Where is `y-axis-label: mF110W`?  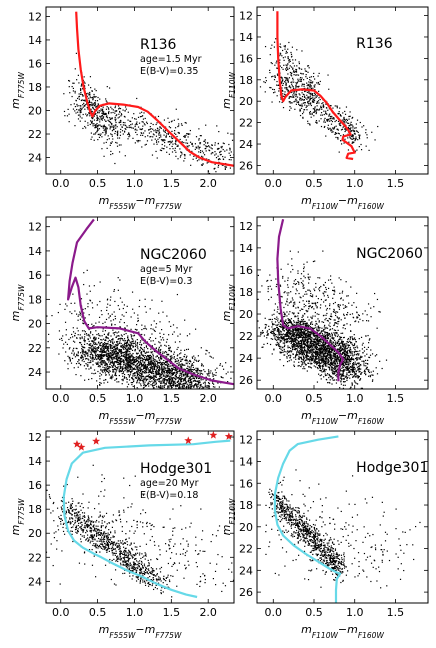
y-axis-label: mF110W is located at coordinates (228, 90).